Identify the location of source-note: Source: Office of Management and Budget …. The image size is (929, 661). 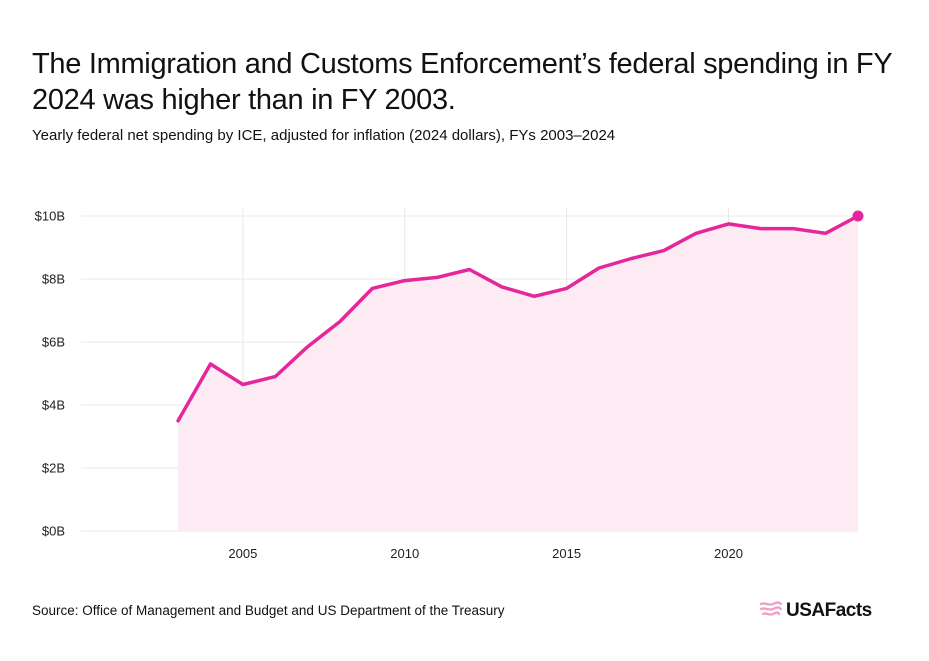
(268, 610).